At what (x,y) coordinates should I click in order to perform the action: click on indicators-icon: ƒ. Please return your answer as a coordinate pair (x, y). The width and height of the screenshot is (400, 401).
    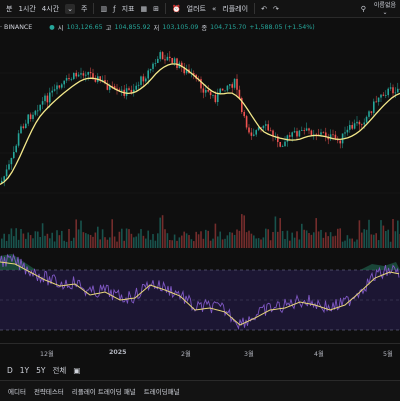
    Looking at the image, I should click on (114, 8).